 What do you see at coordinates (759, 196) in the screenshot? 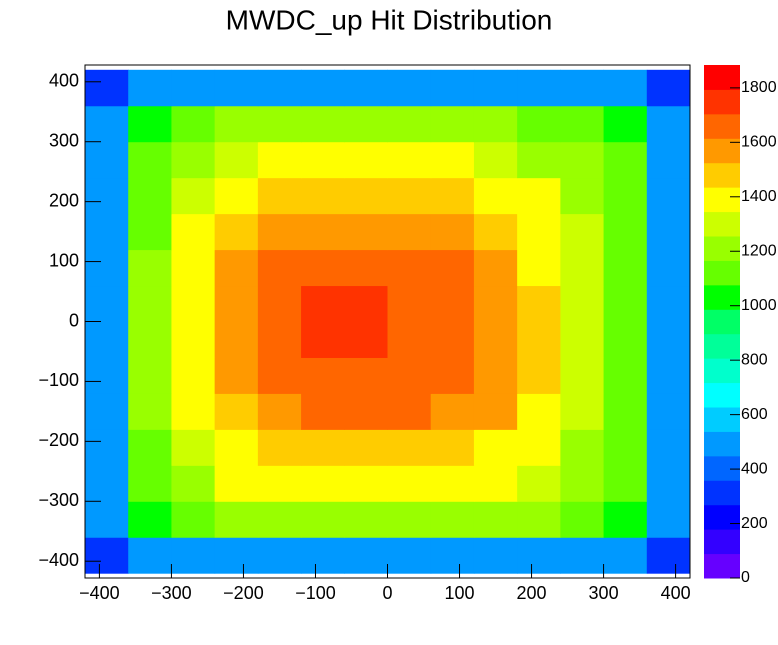
I see `z-tick-label: 1400` at bounding box center [759, 196].